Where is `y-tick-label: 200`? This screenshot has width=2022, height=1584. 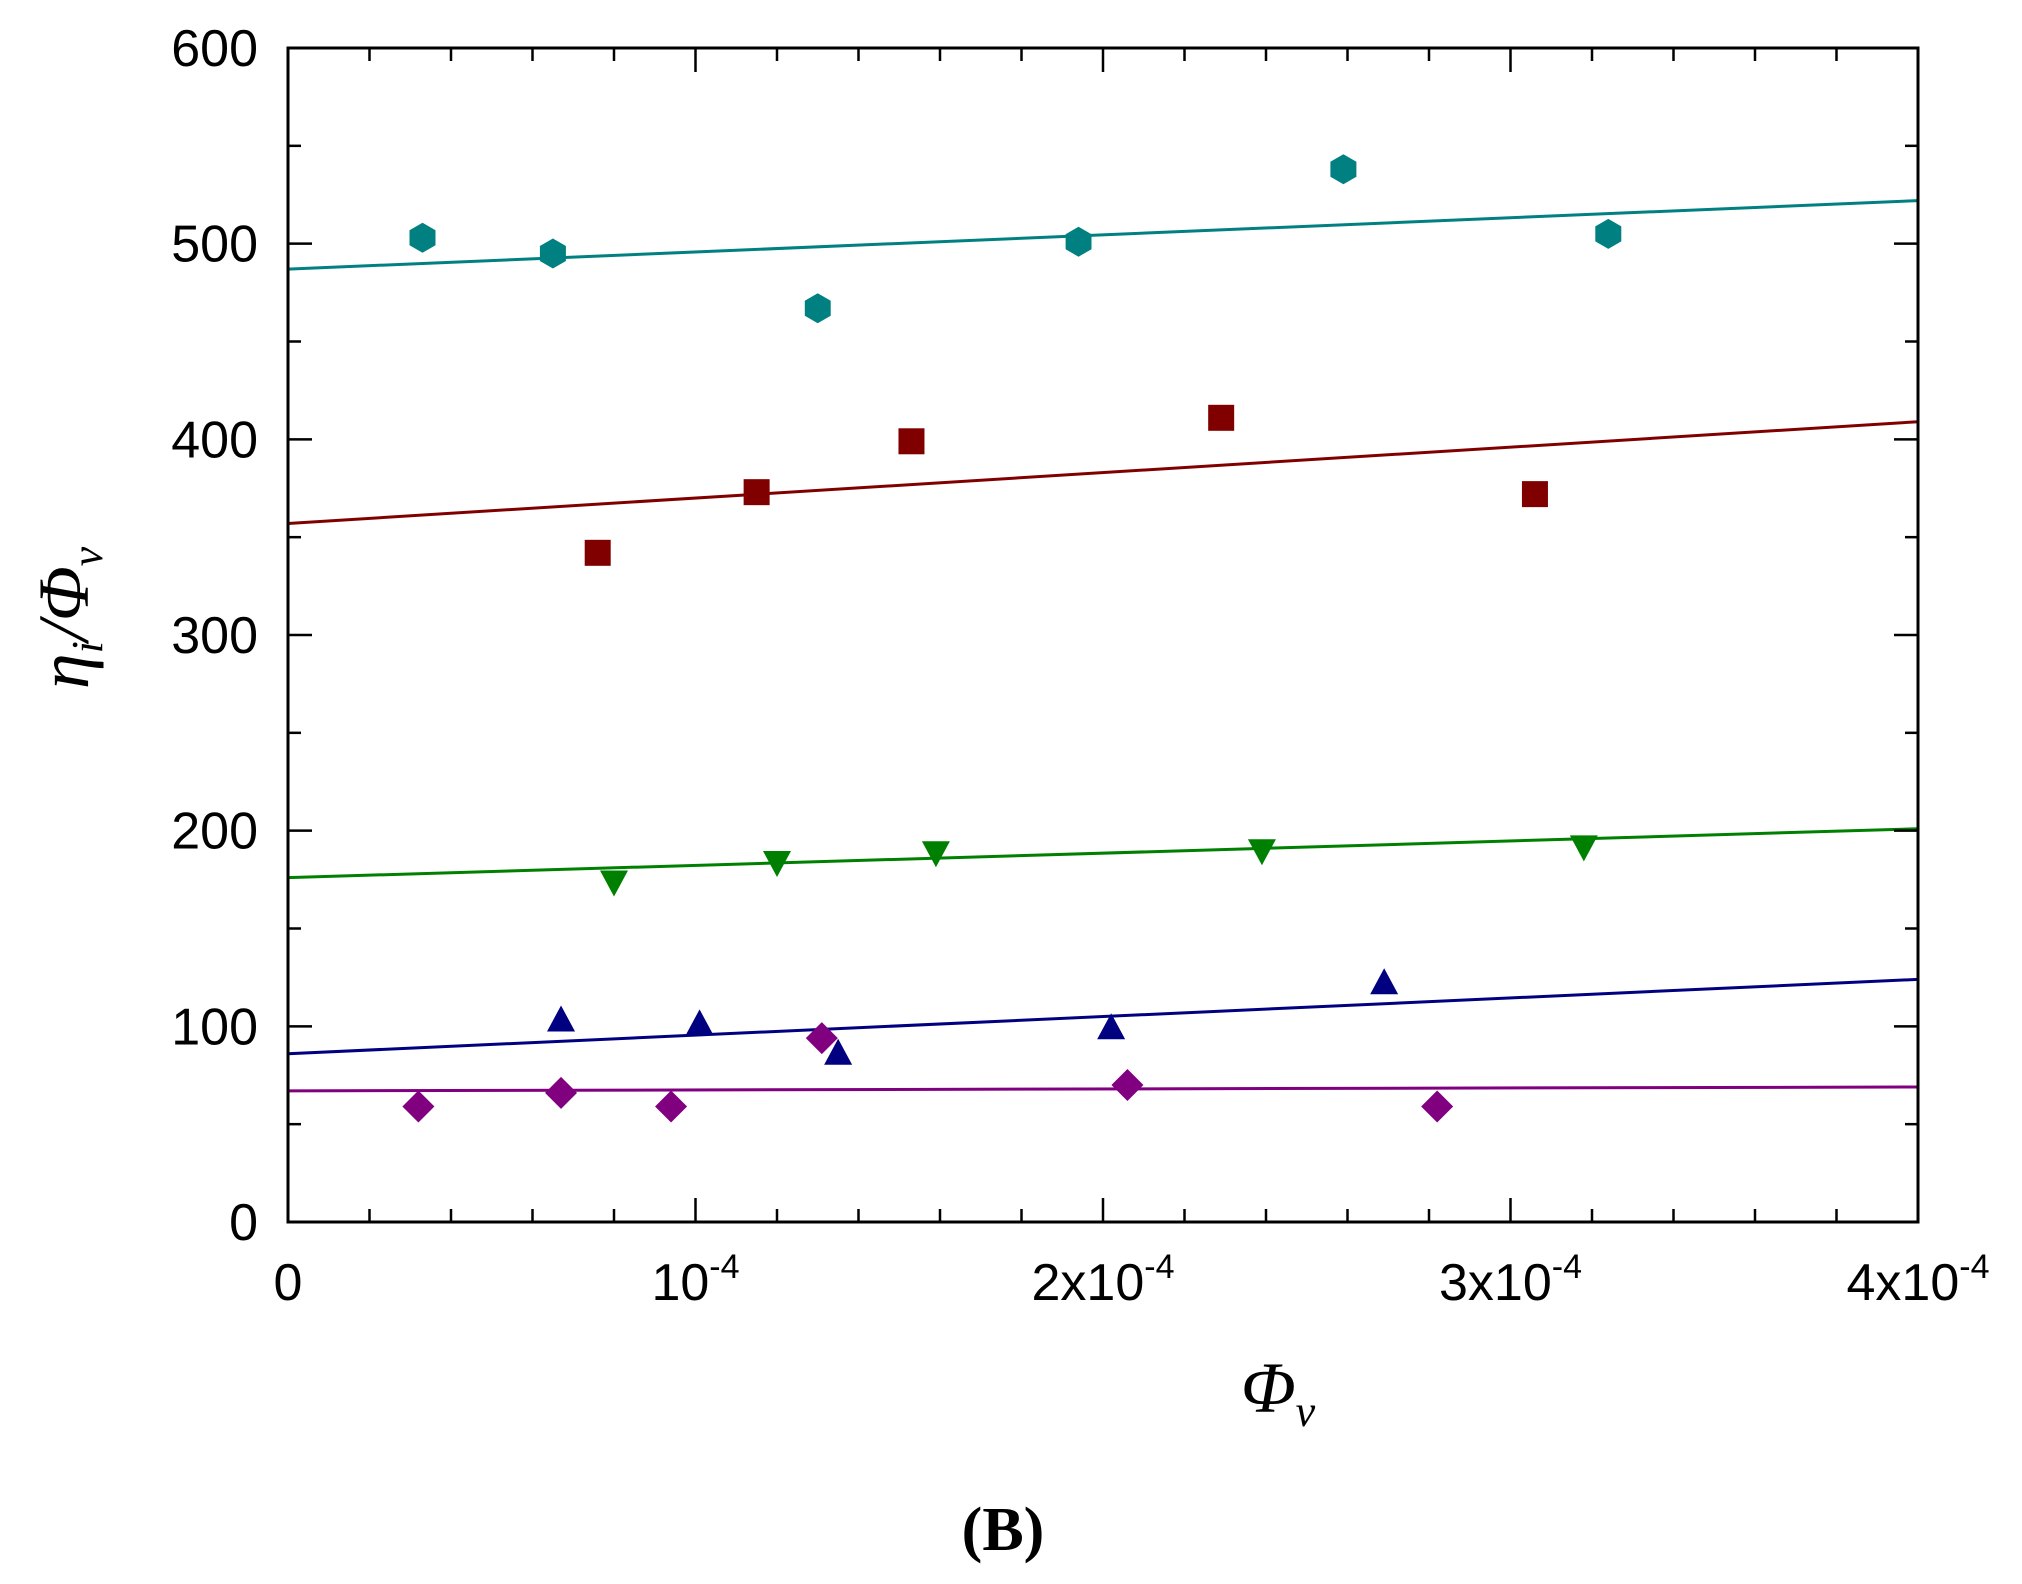 y-tick-label: 200 is located at coordinates (214, 832).